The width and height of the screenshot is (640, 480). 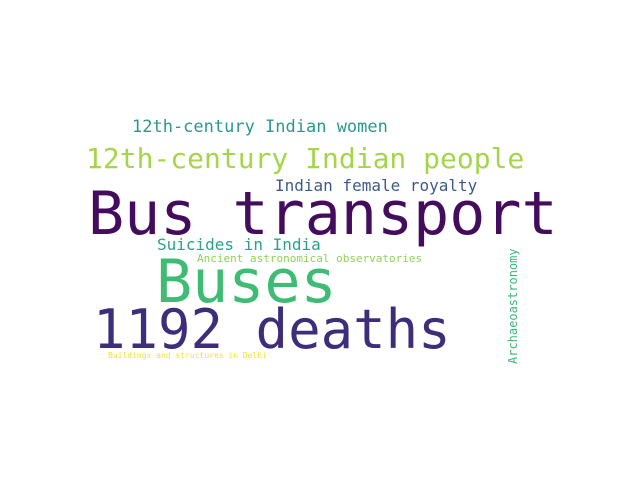 I want to click on word-1192-deaths: 1192 deaths, so click(x=272, y=329).